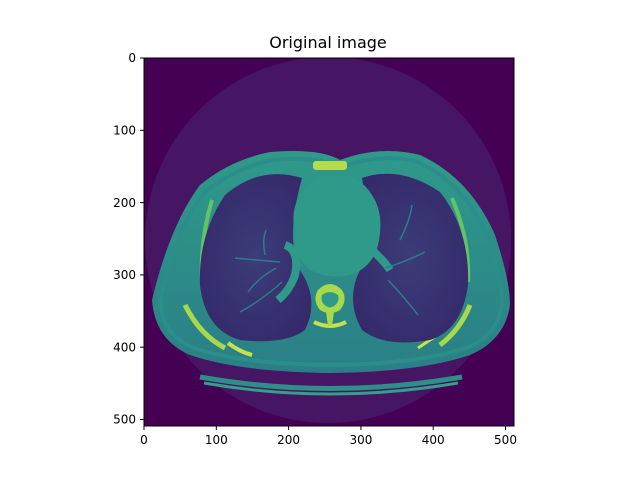 The image size is (640, 480). What do you see at coordinates (328, 42) in the screenshot?
I see `chart-title: Original image` at bounding box center [328, 42].